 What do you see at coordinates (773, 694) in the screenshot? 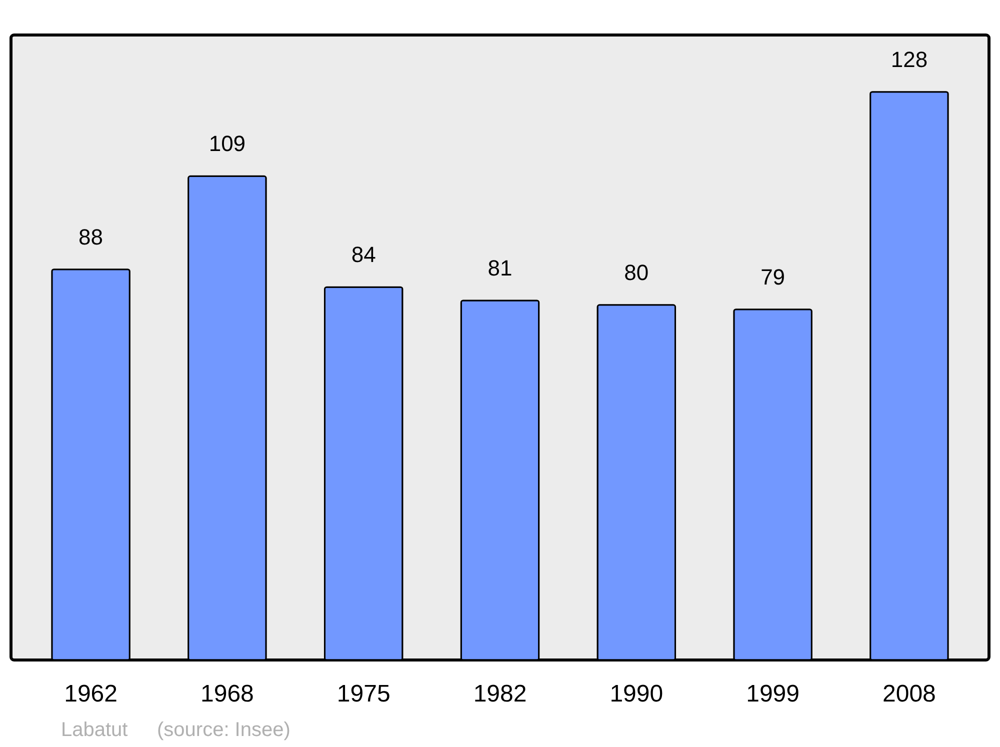
I see `x-tick-label: 1999` at bounding box center [773, 694].